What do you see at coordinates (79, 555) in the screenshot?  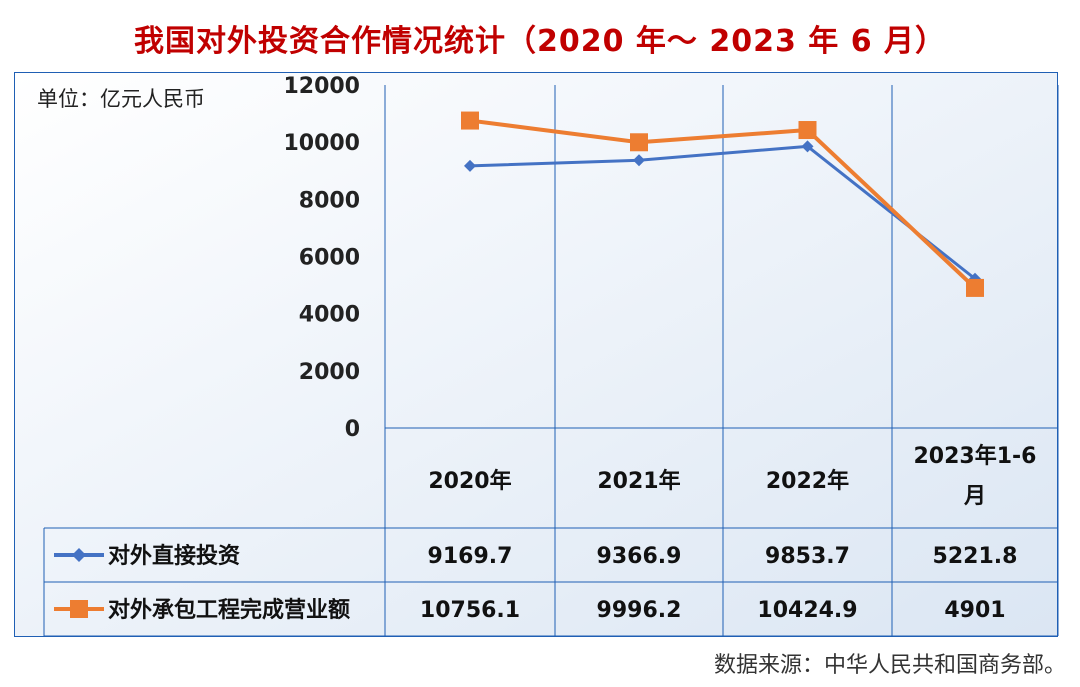 I see `legend-marker-diamond` at bounding box center [79, 555].